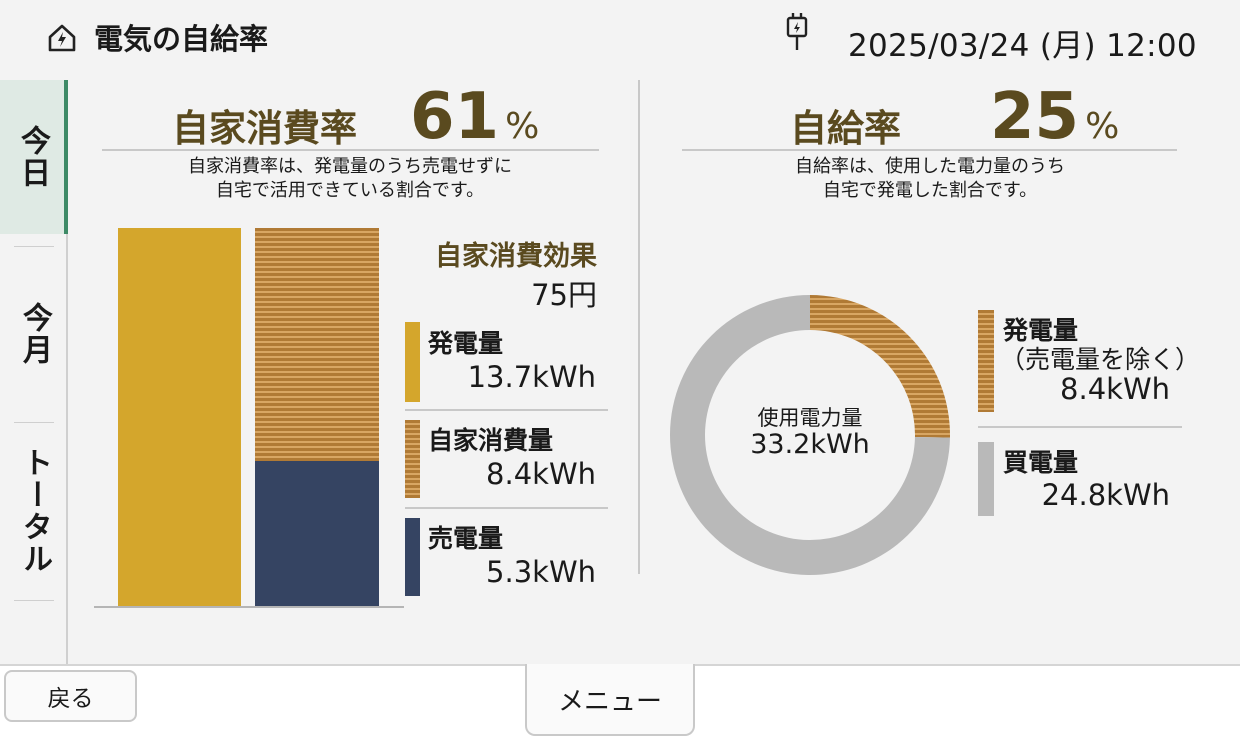 The width and height of the screenshot is (1240, 744). What do you see at coordinates (350, 178) in the screenshot?
I see `self-consumption-description: 自家消費率は、発電量のうち売電せずに 自宅で活用できている割合です。` at bounding box center [350, 178].